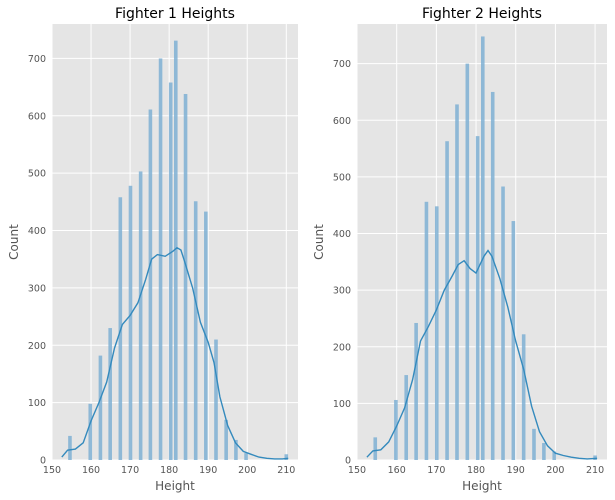 The height and width of the screenshot is (500, 615). Describe the element at coordinates (175, 14) in the screenshot. I see `chart-title: Fighter 1 Heights` at that location.